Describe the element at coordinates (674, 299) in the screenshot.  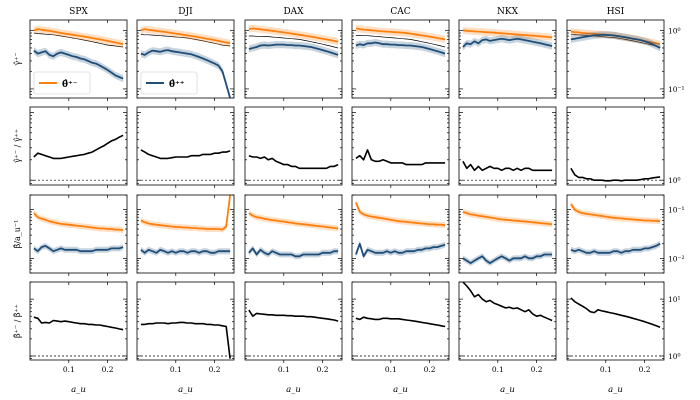
I see `y-tick-label: 10¹` at that location.